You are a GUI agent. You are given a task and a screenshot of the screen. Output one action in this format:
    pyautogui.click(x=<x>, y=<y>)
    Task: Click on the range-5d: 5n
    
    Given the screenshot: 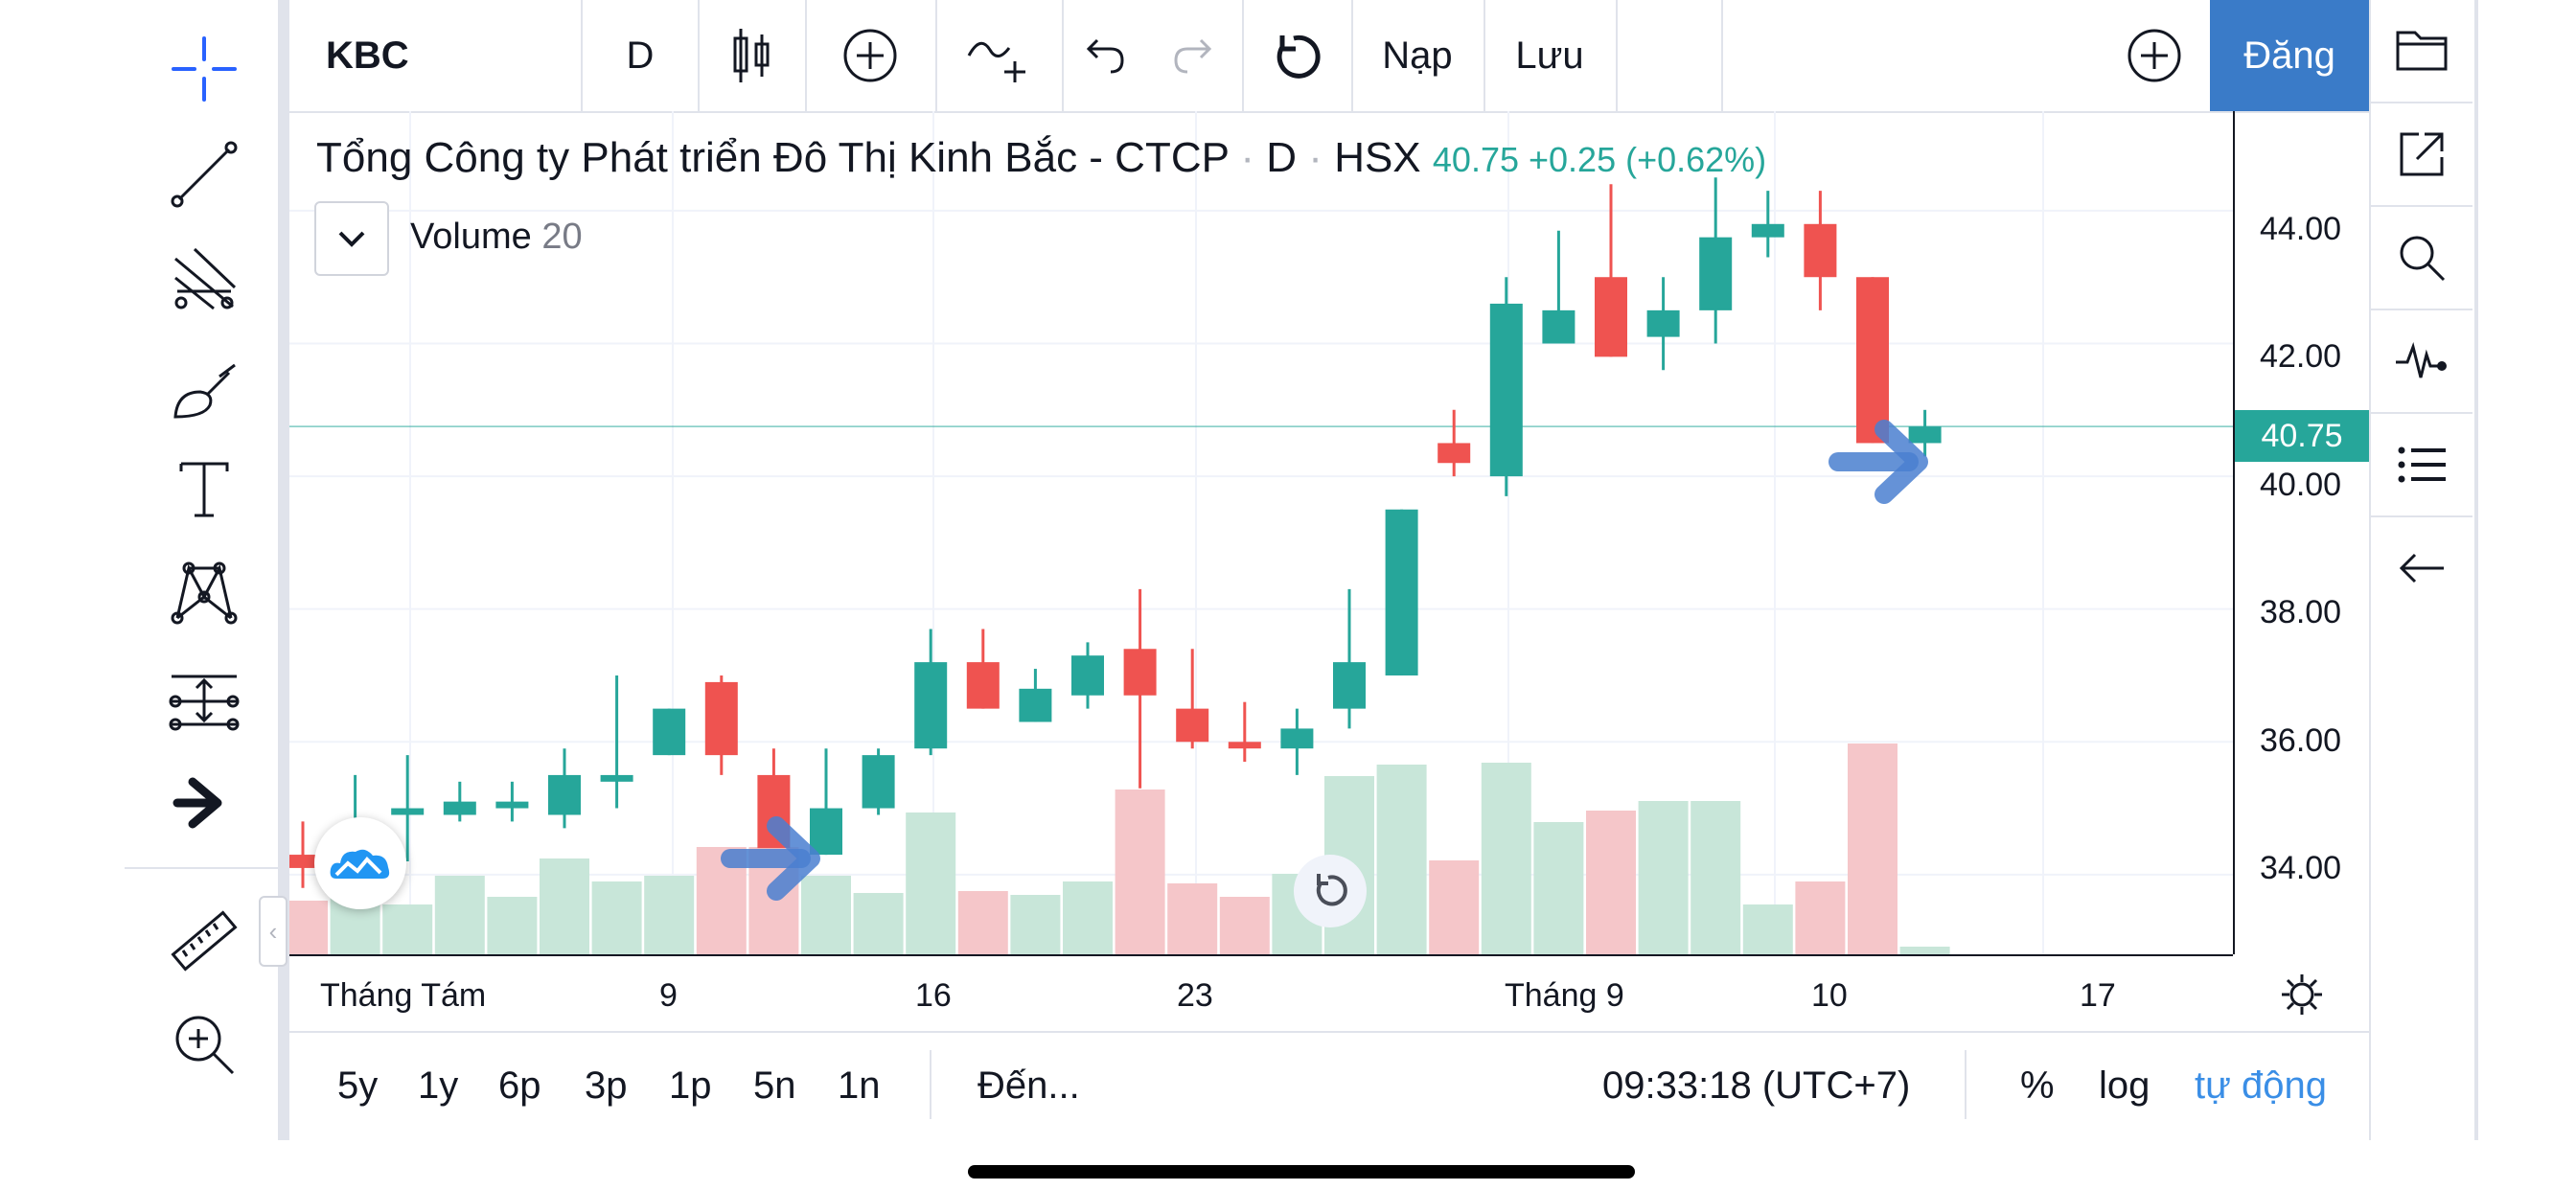 What is the action you would take?
    pyautogui.click(x=774, y=1085)
    